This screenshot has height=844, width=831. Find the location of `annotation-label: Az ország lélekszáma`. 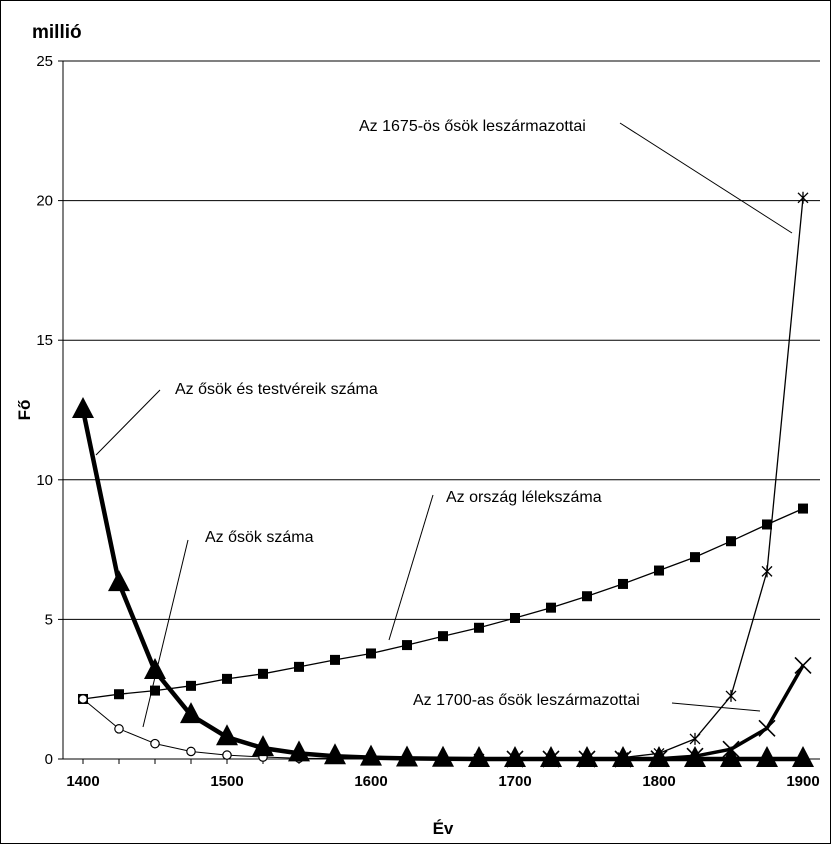

annotation-label: Az ország lélekszáma is located at coordinates (524, 497).